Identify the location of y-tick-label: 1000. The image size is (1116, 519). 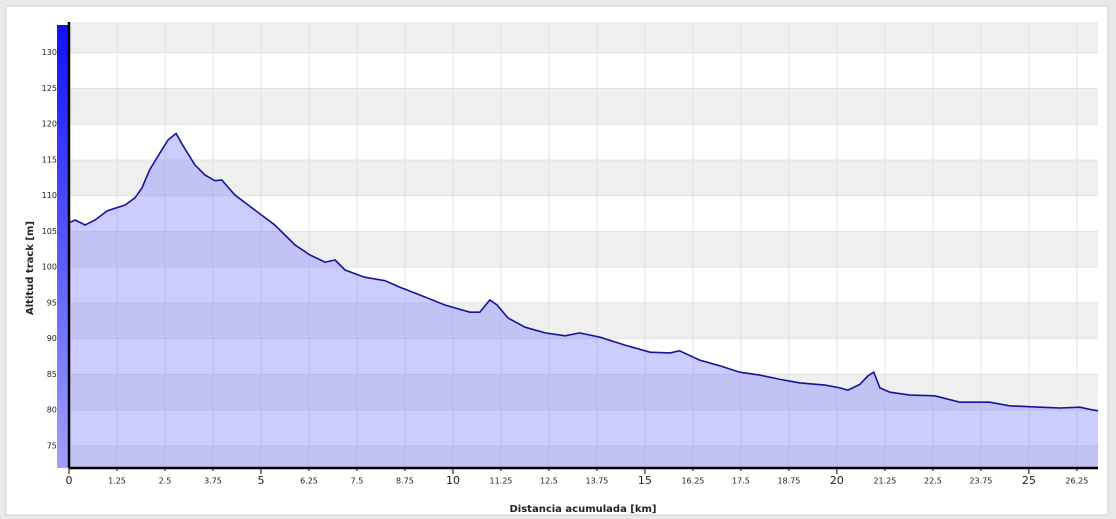
(52, 267).